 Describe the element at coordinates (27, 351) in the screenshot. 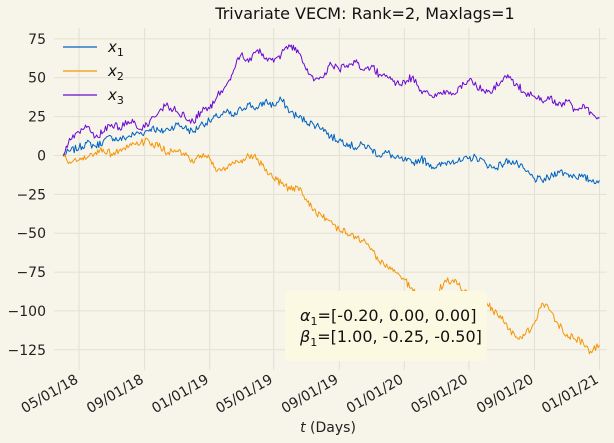

I see `y-tick-label: −125` at that location.